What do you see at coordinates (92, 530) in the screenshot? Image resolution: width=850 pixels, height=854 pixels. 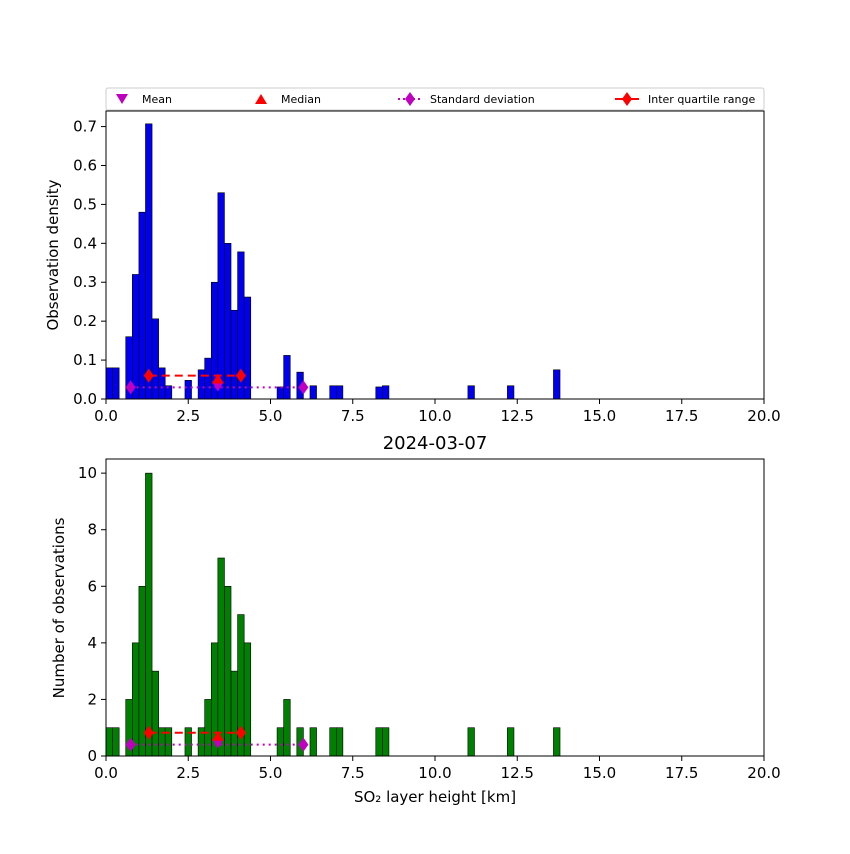 I see `bottom-y-tick-label-4: 8` at bounding box center [92, 530].